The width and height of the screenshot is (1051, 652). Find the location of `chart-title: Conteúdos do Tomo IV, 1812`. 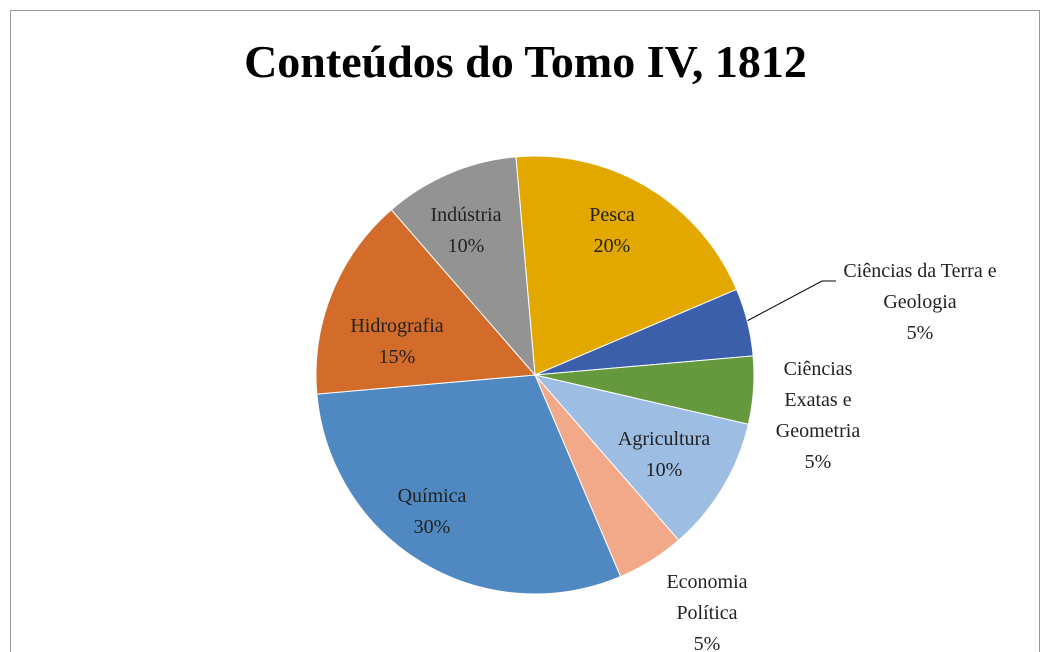

chart-title: Conteúdos do Tomo IV, 1812 is located at coordinates (525, 61).